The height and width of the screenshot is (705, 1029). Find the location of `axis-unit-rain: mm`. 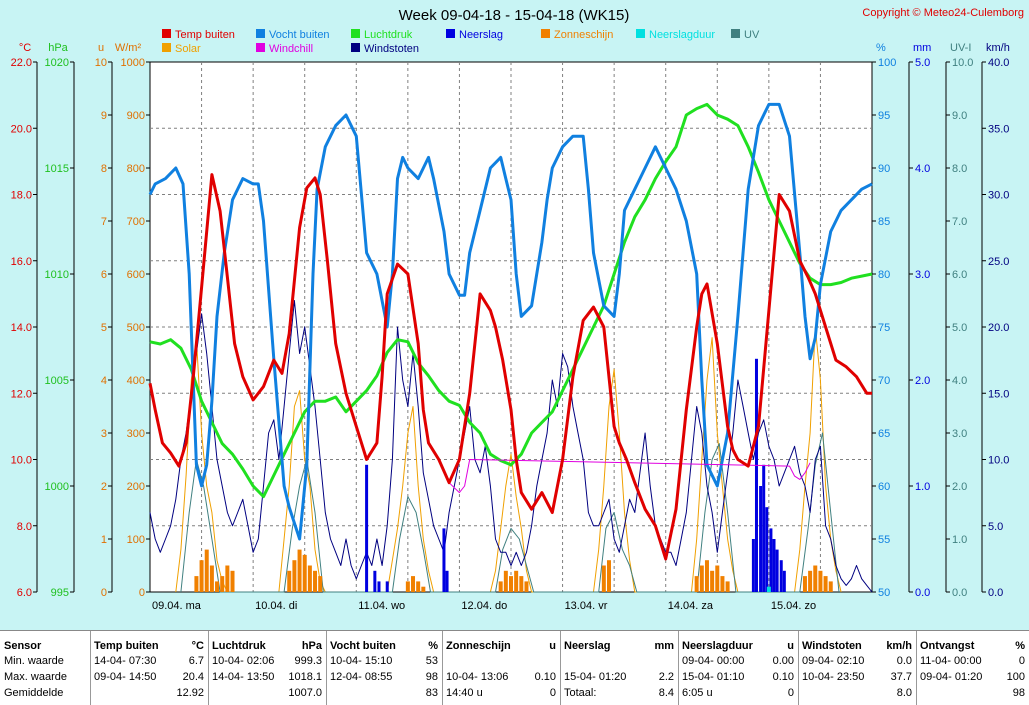

axis-unit-rain: mm is located at coordinates (922, 48).